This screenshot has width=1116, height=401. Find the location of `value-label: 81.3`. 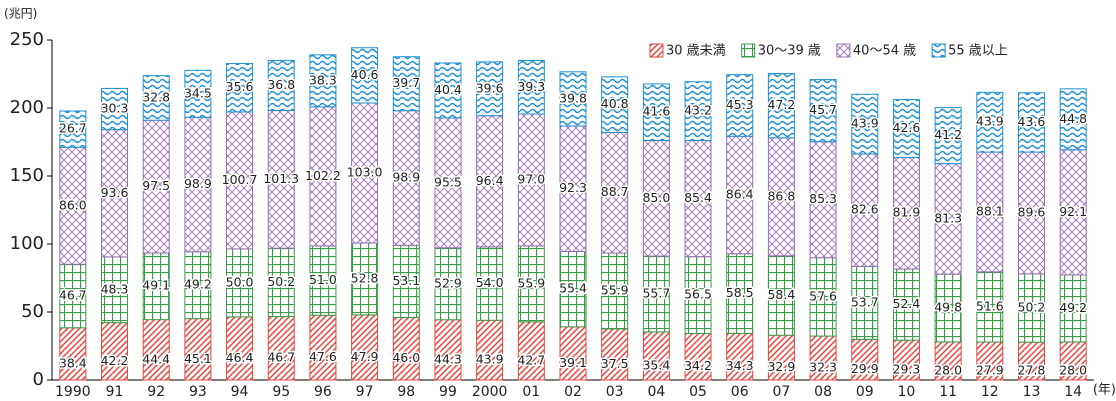

value-label: 81.3 is located at coordinates (948, 217).